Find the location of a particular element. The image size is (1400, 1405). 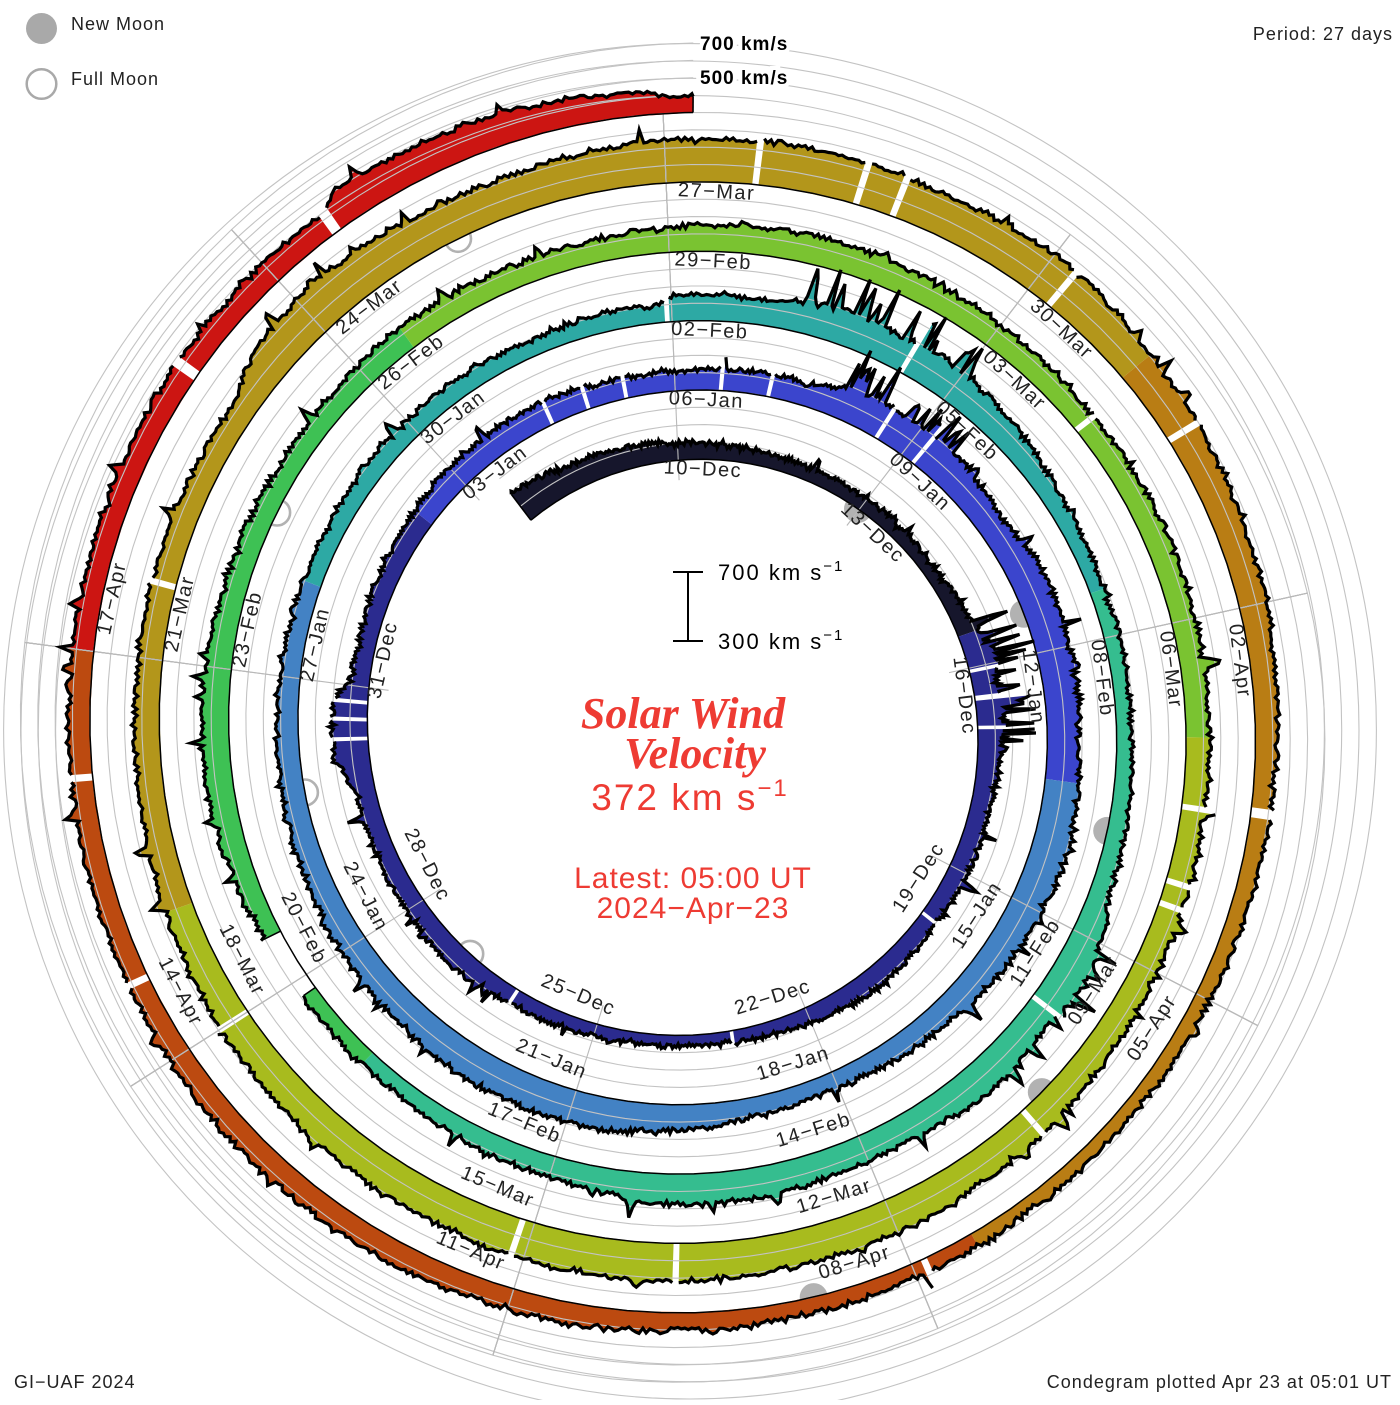

svg-text: 700 km/s is located at coordinates (744, 44).